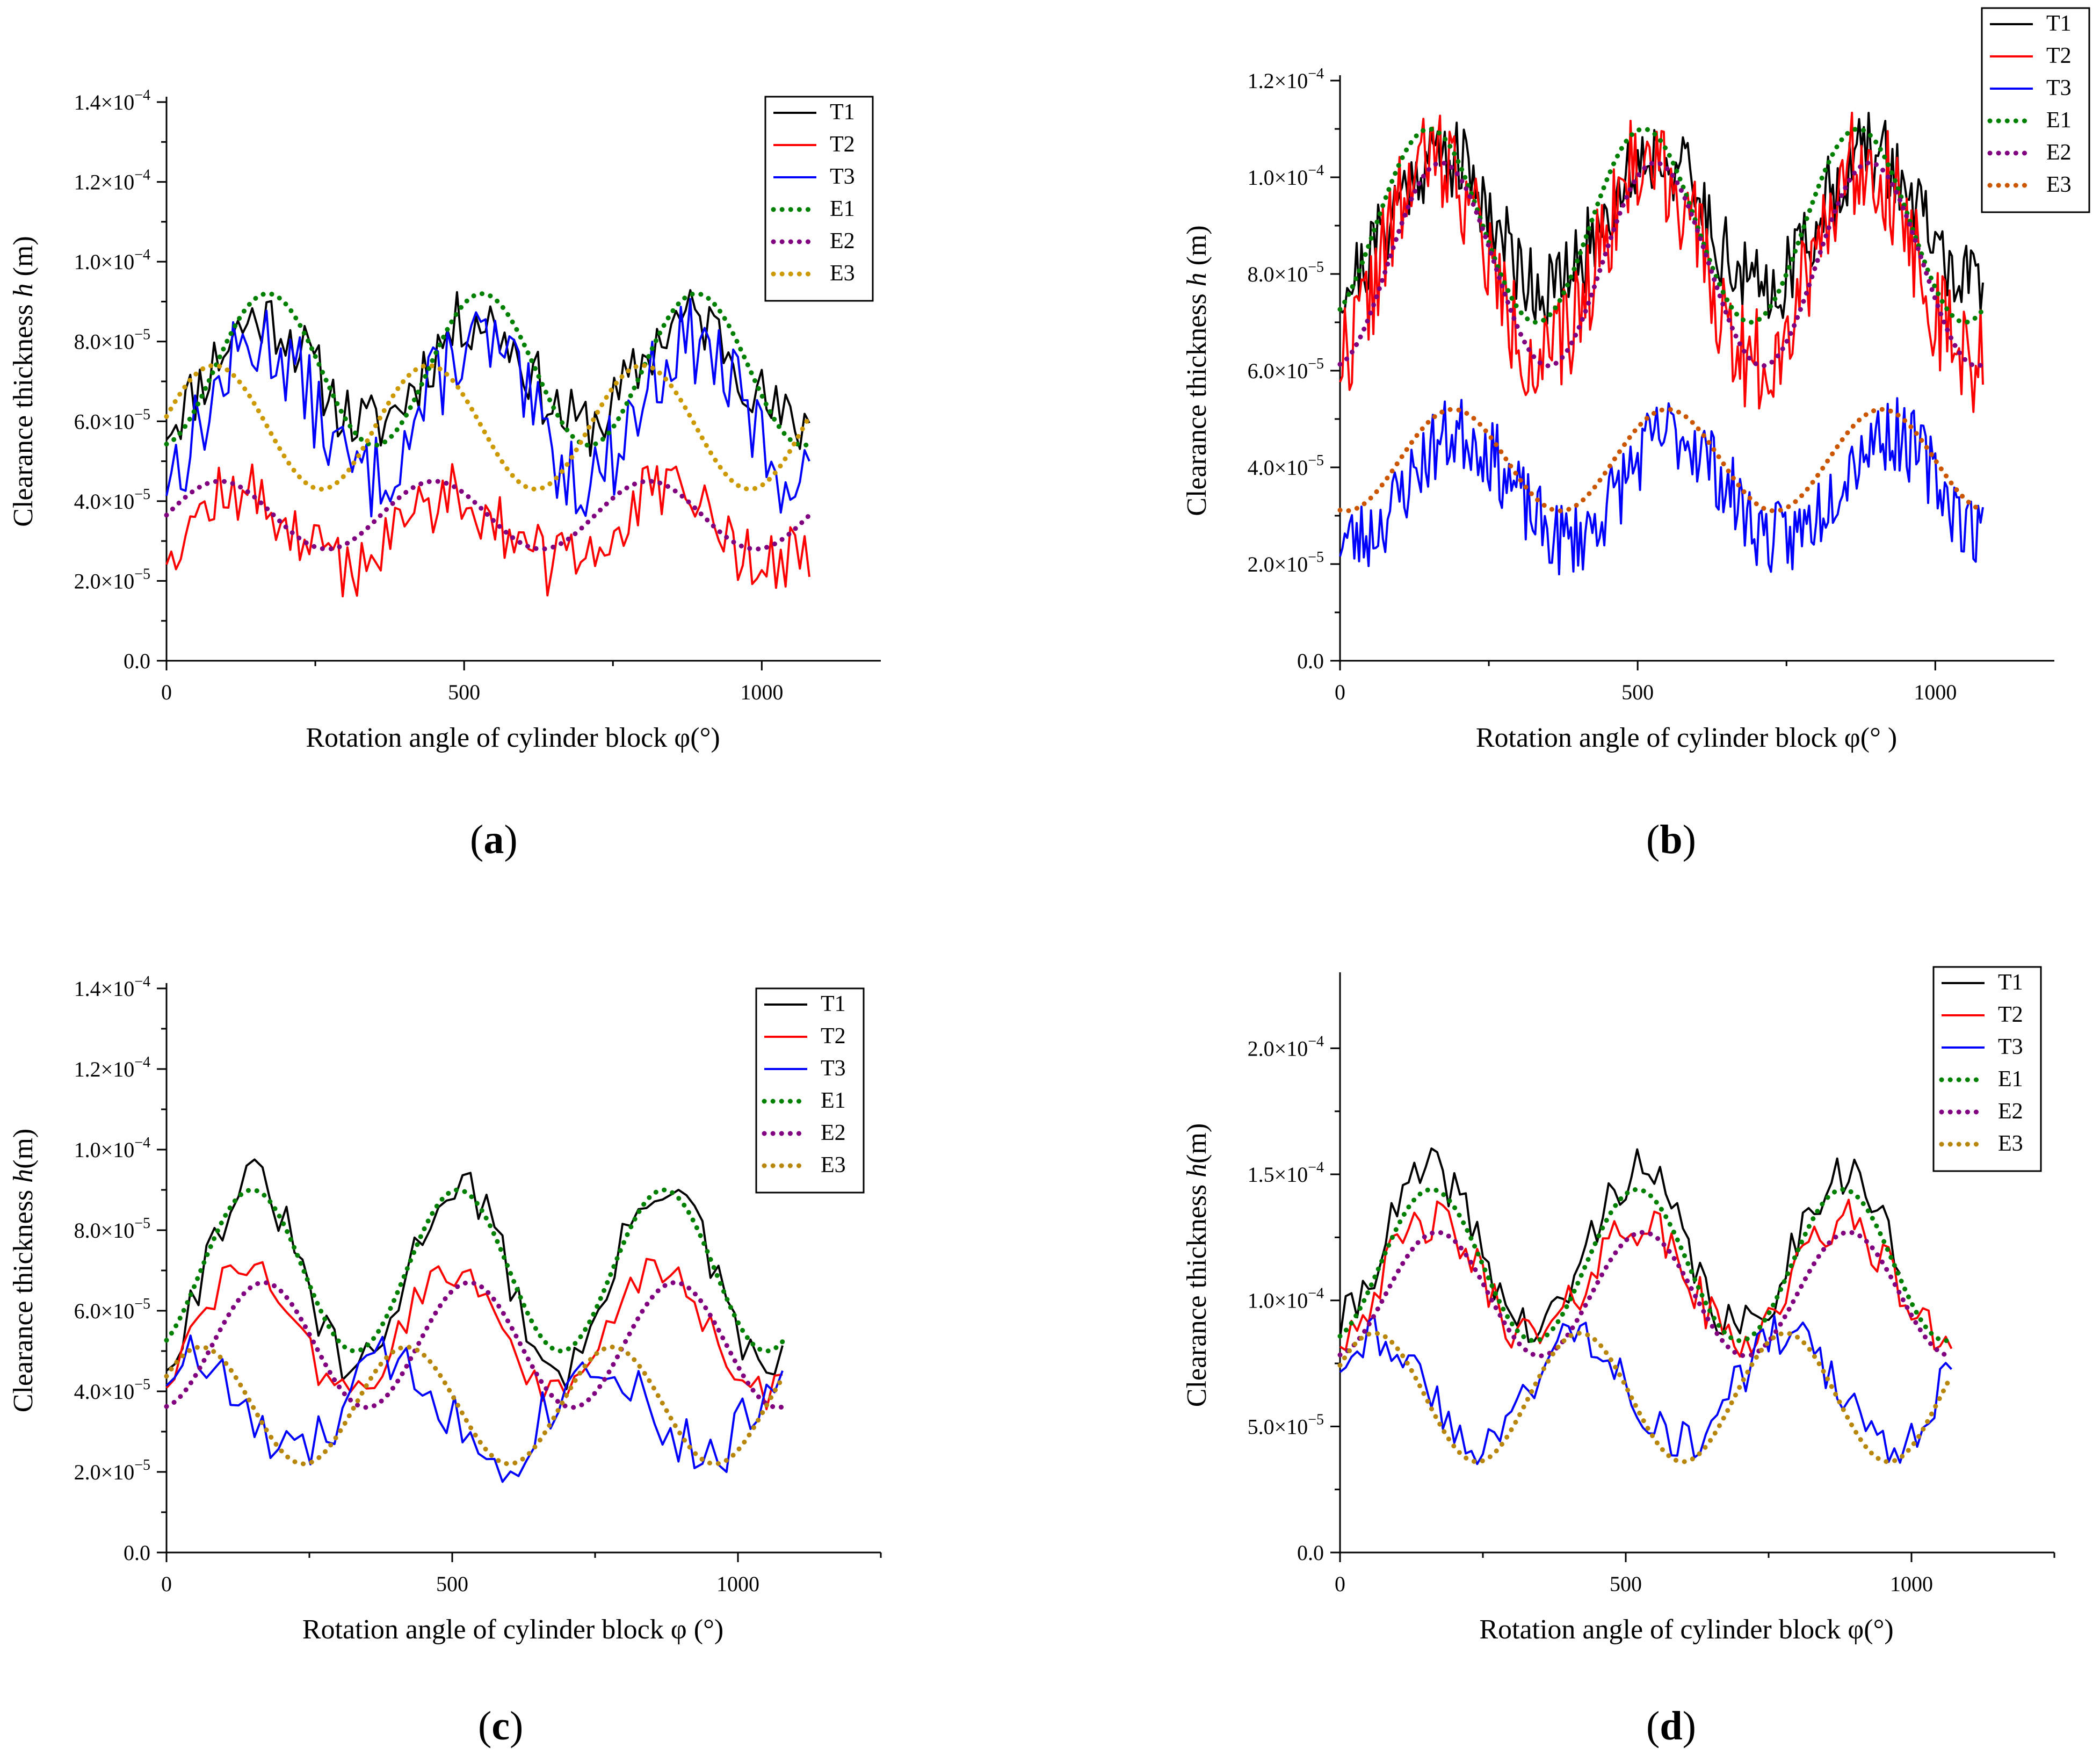  I want to click on panel-label-c: (c), so click(501, 1726).